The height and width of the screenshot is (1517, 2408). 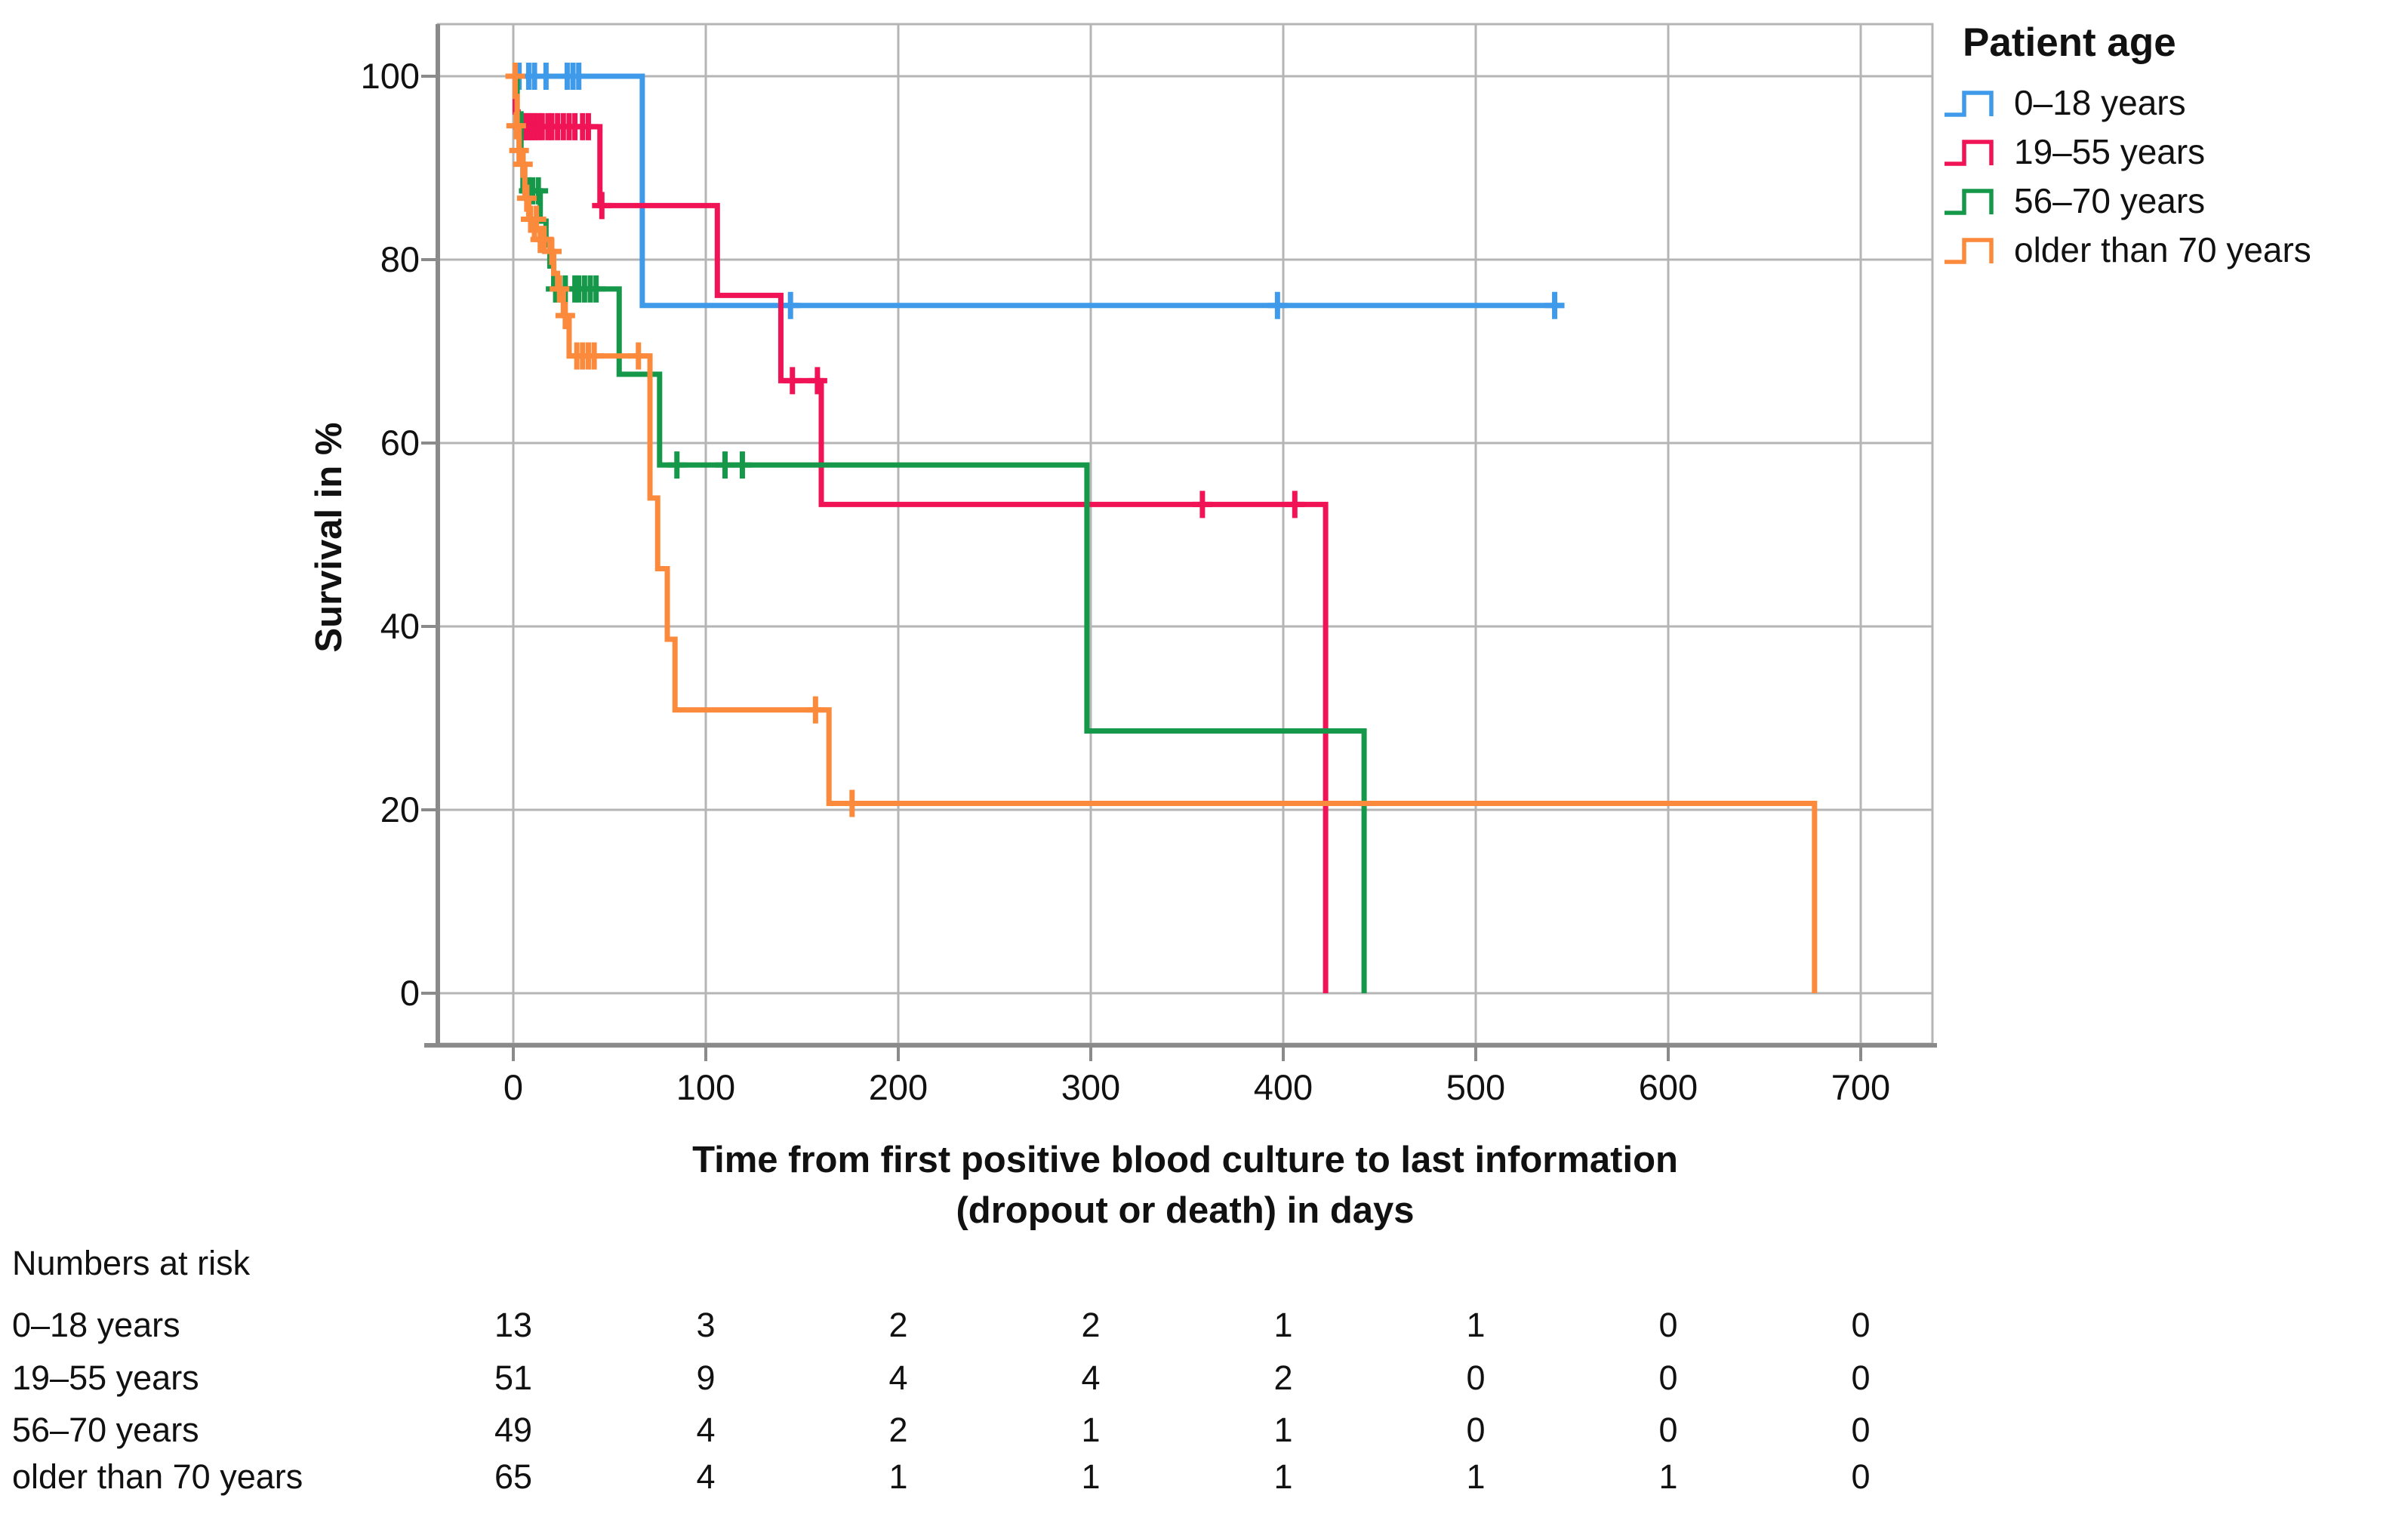 I want to click on at-risk-row-label: 0–18 years, so click(x=96, y=1325).